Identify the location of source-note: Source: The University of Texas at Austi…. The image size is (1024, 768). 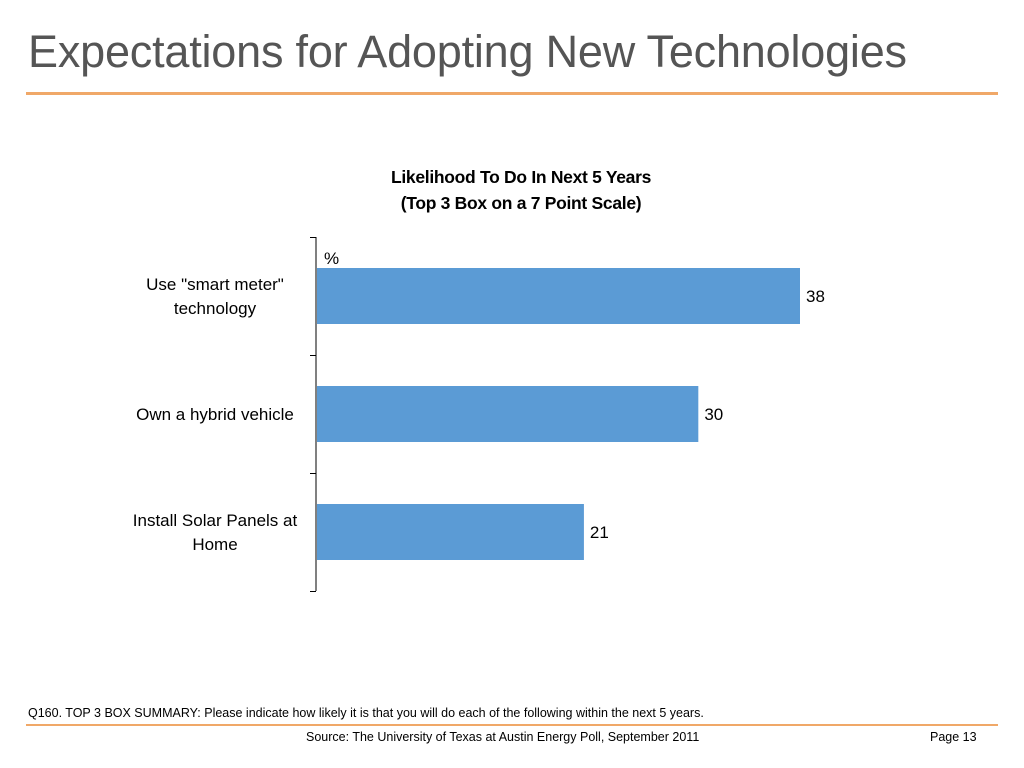
(503, 737).